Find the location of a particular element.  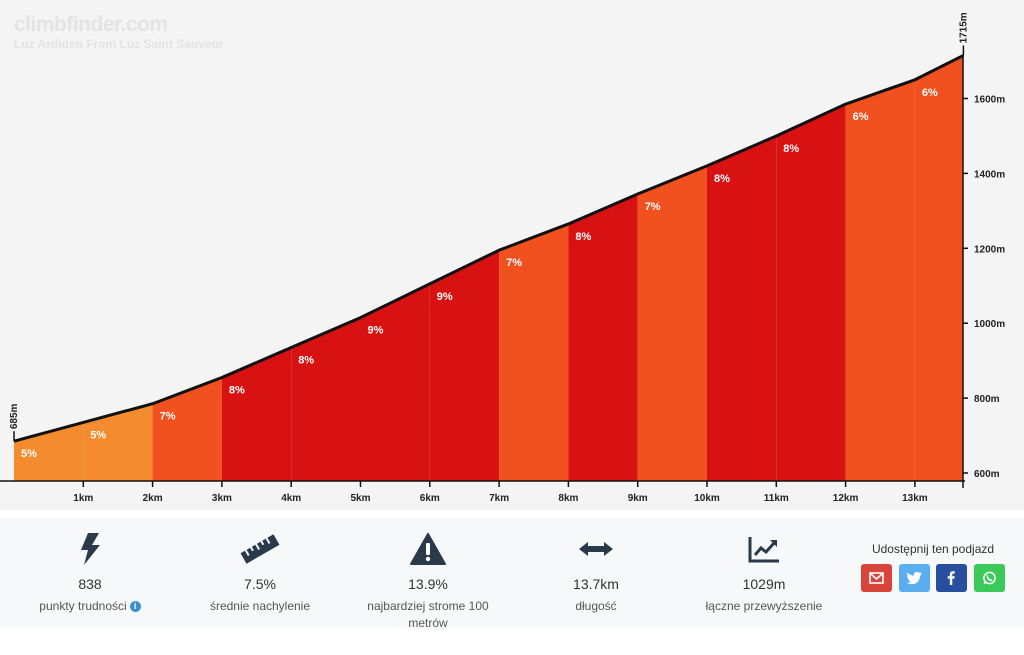

stat-value: 13.9% is located at coordinates (428, 584).